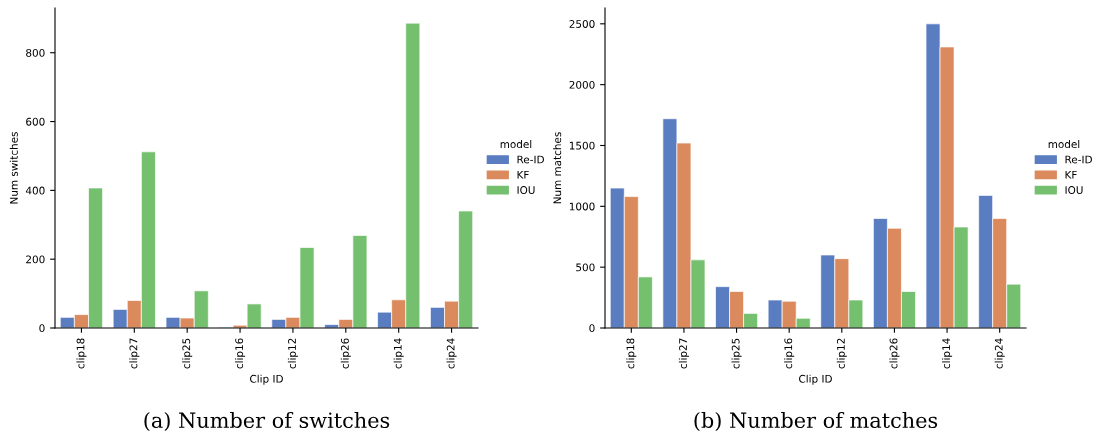 This screenshot has width=1099, height=444. I want to click on y-tick-label: 1000, so click(582, 206).